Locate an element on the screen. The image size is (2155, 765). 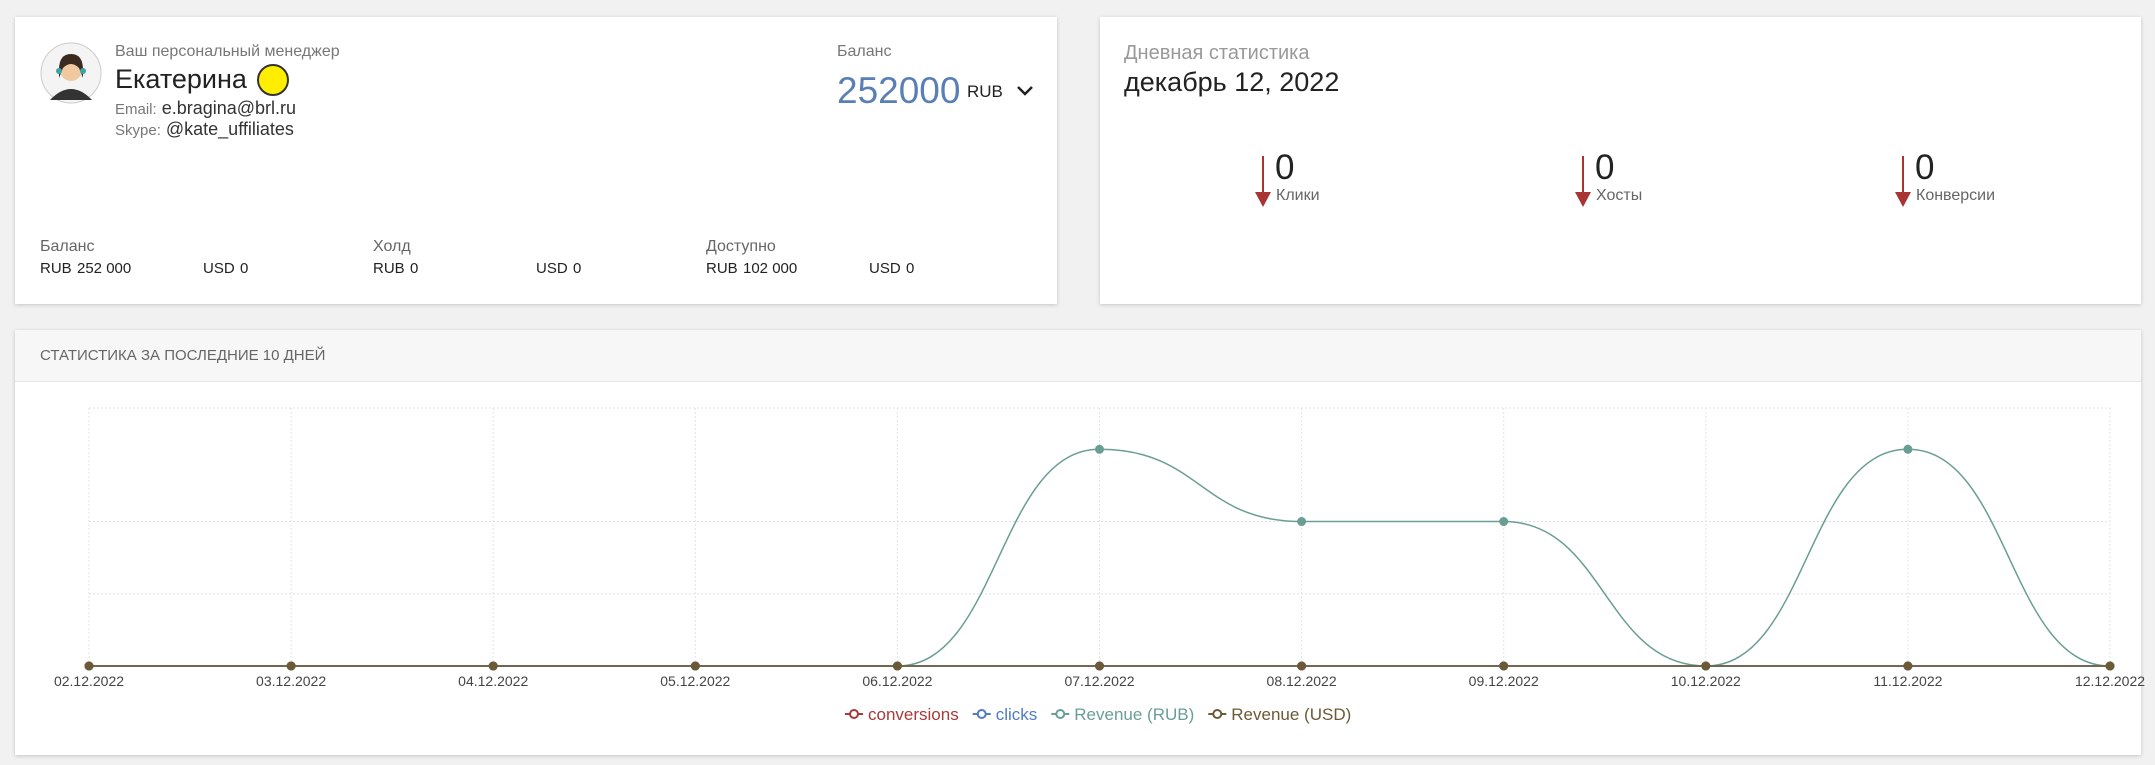
metric-label: Хосты is located at coordinates (1619, 195).